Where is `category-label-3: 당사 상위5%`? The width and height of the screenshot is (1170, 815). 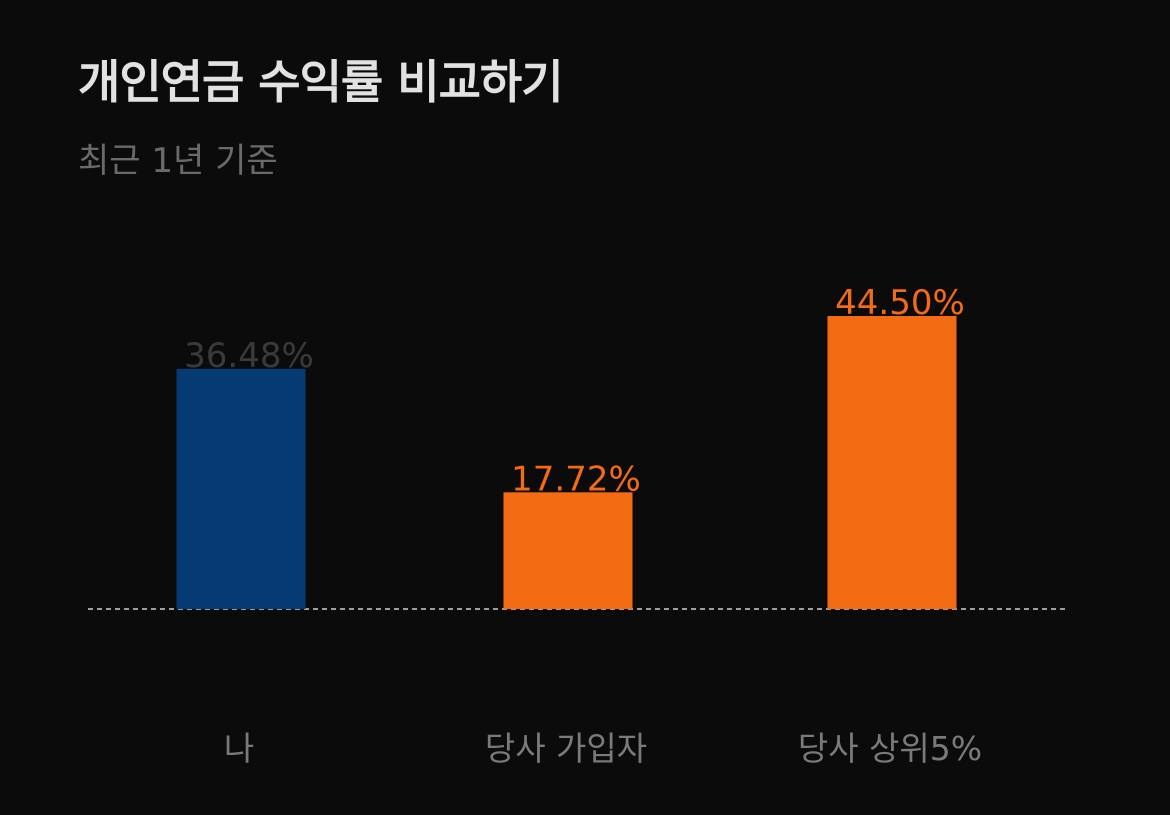 category-label-3: 당사 상위5% is located at coordinates (890, 748).